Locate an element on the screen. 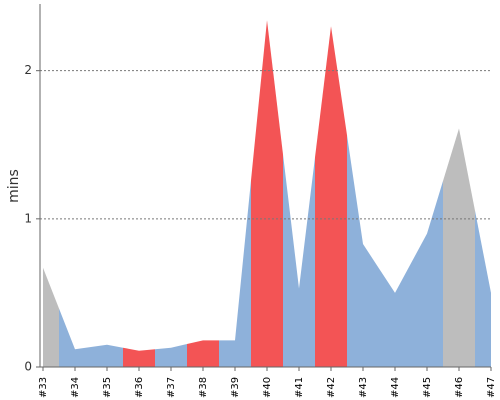 This screenshot has height=400, width=500. x-tick-label: #45 is located at coordinates (427, 387).